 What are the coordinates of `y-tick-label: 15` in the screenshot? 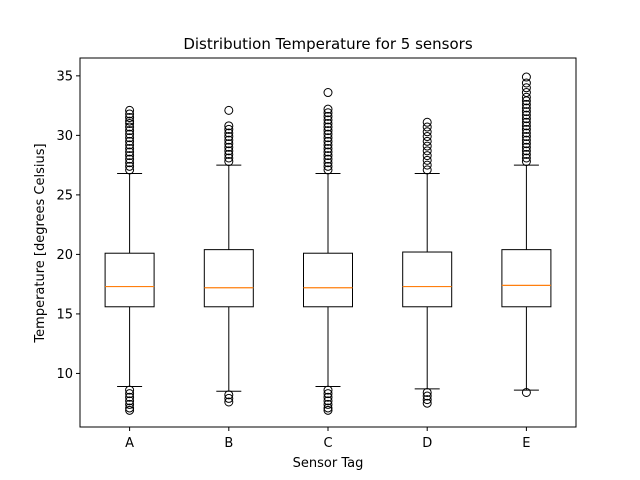 It's located at (64, 314).